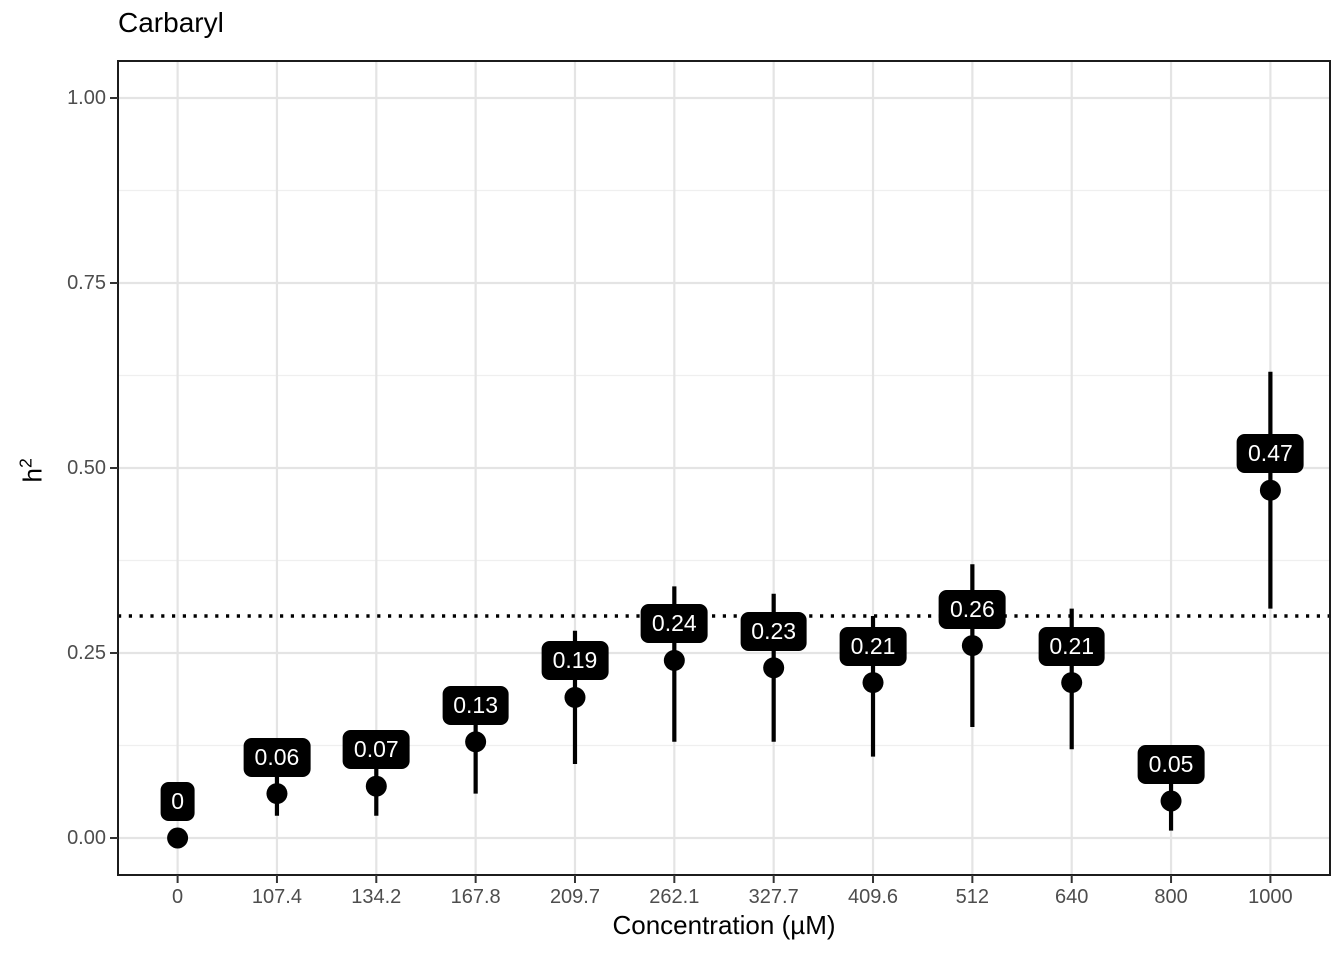 Image resolution: width=1344 pixels, height=960 pixels. I want to click on point-value-label: 0.24, so click(674, 624).